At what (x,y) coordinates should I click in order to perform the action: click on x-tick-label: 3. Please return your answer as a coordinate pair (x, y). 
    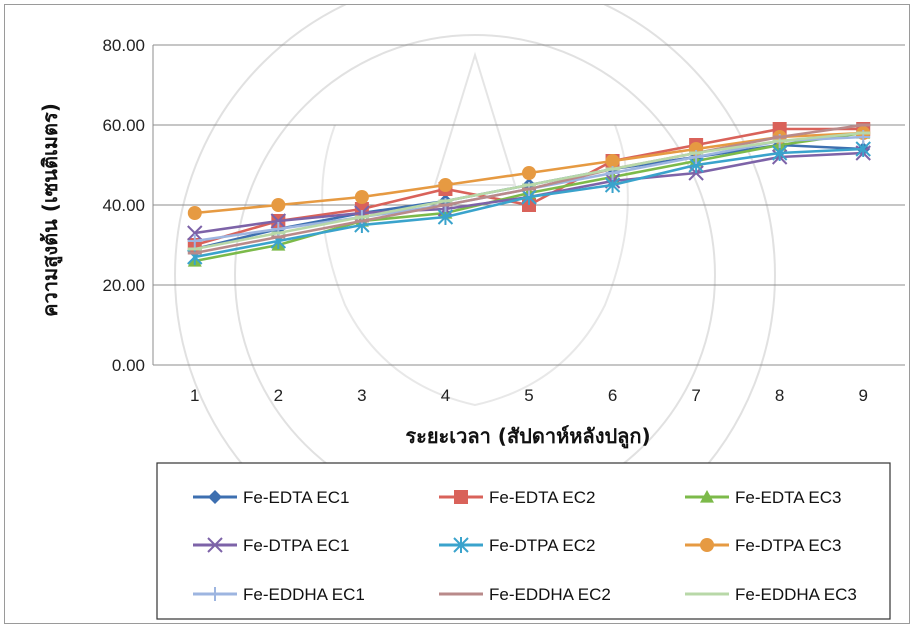
    Looking at the image, I should click on (361, 395).